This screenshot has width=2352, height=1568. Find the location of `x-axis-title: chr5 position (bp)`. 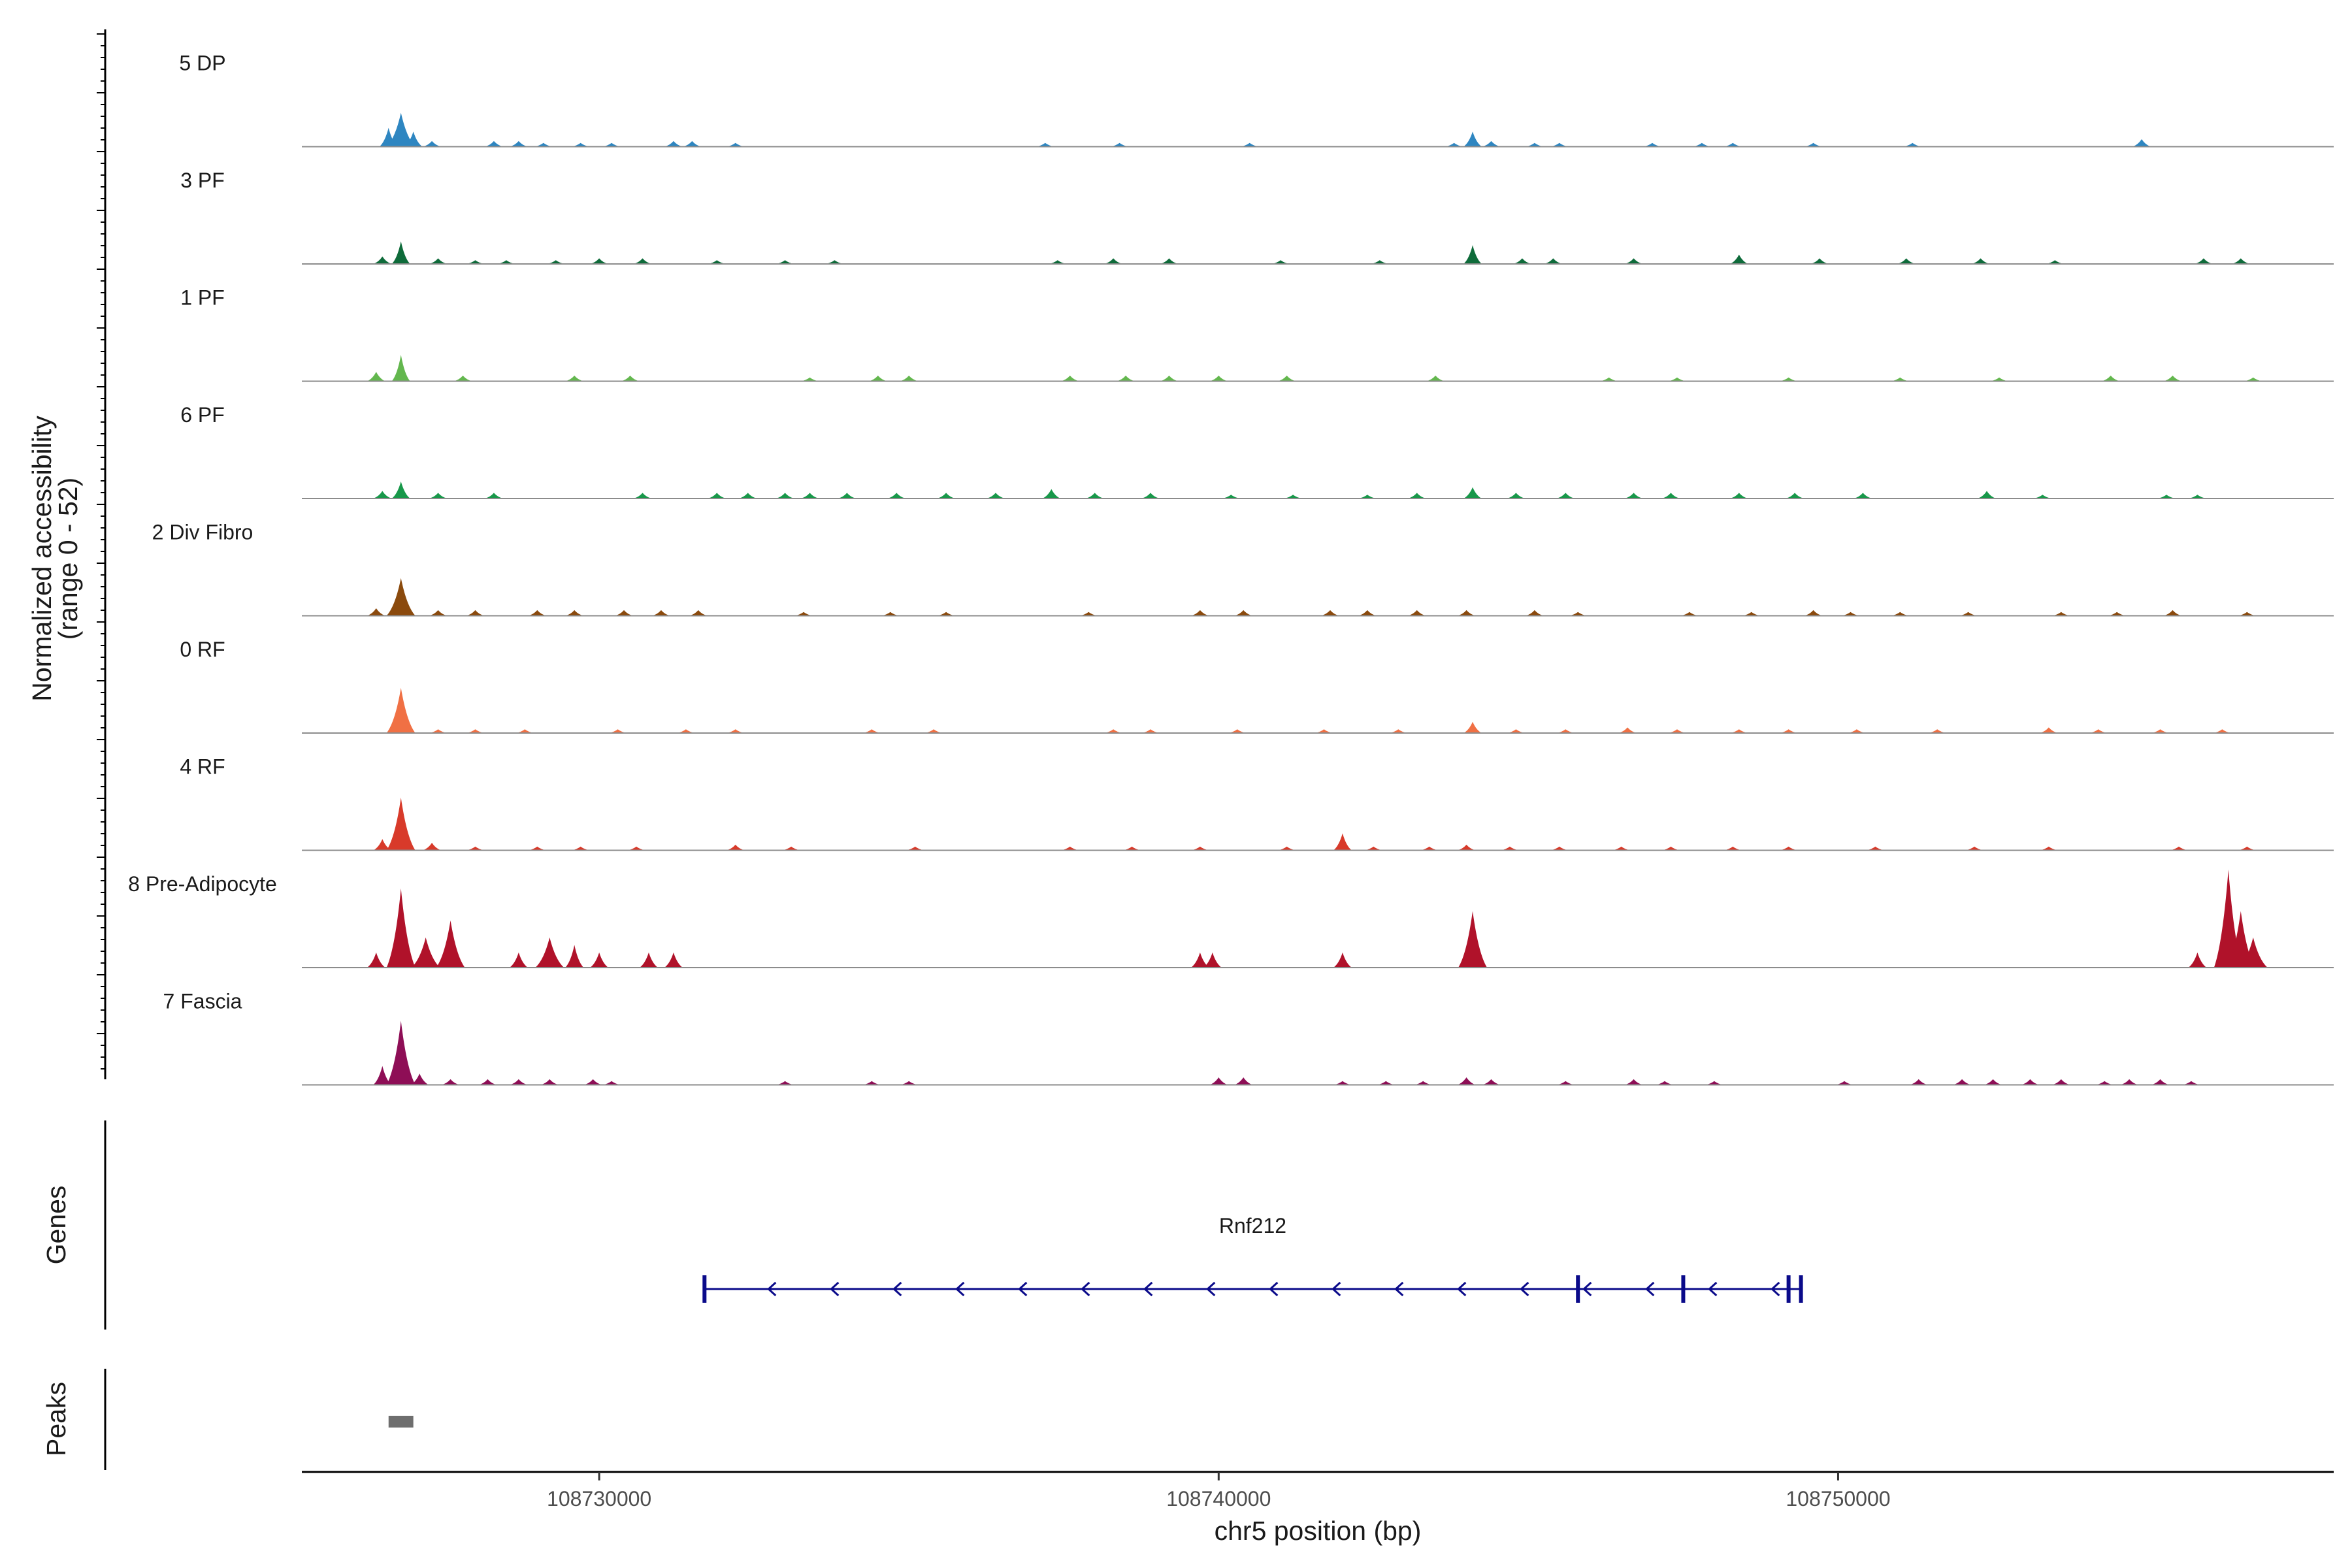

x-axis-title: chr5 position (bp) is located at coordinates (1318, 1531).